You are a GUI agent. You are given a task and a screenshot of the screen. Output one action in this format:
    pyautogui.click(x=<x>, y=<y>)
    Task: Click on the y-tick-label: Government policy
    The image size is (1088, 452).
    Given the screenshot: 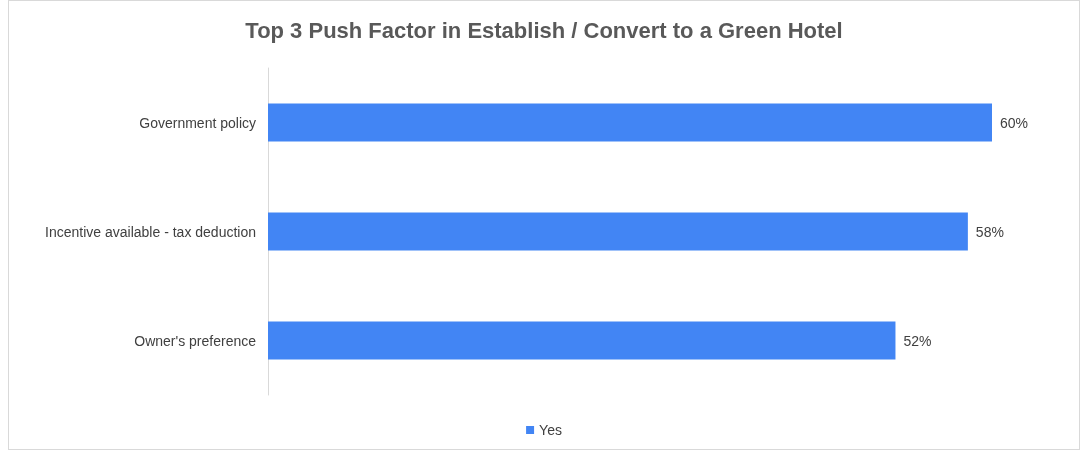 What is the action you would take?
    pyautogui.click(x=197, y=122)
    